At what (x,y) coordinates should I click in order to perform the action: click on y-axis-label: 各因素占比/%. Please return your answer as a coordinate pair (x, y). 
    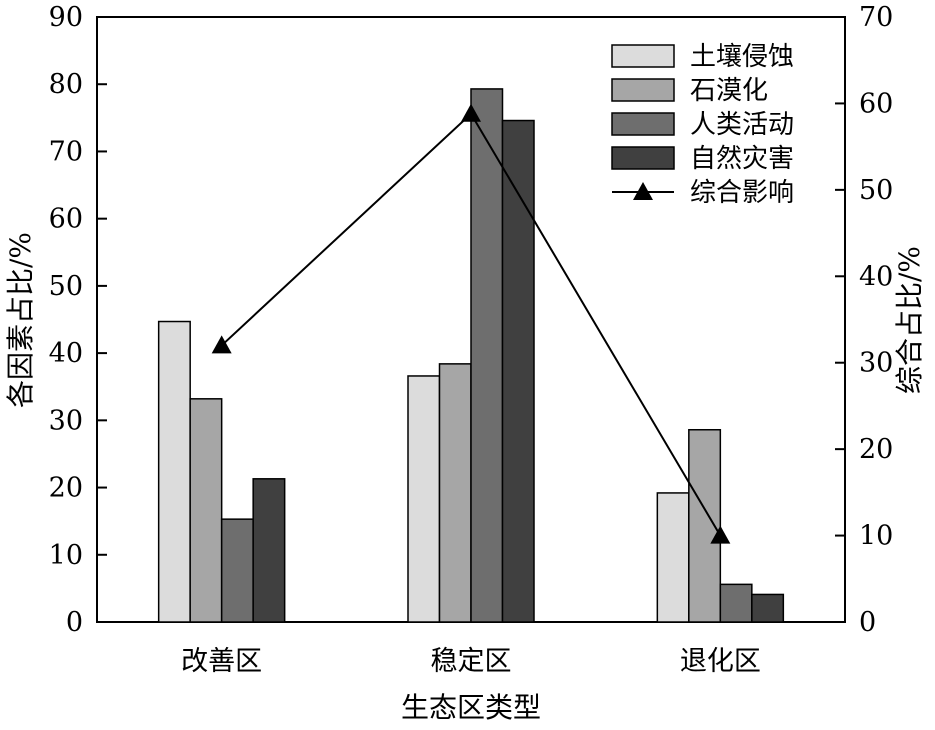
    Looking at the image, I should click on (20, 320).